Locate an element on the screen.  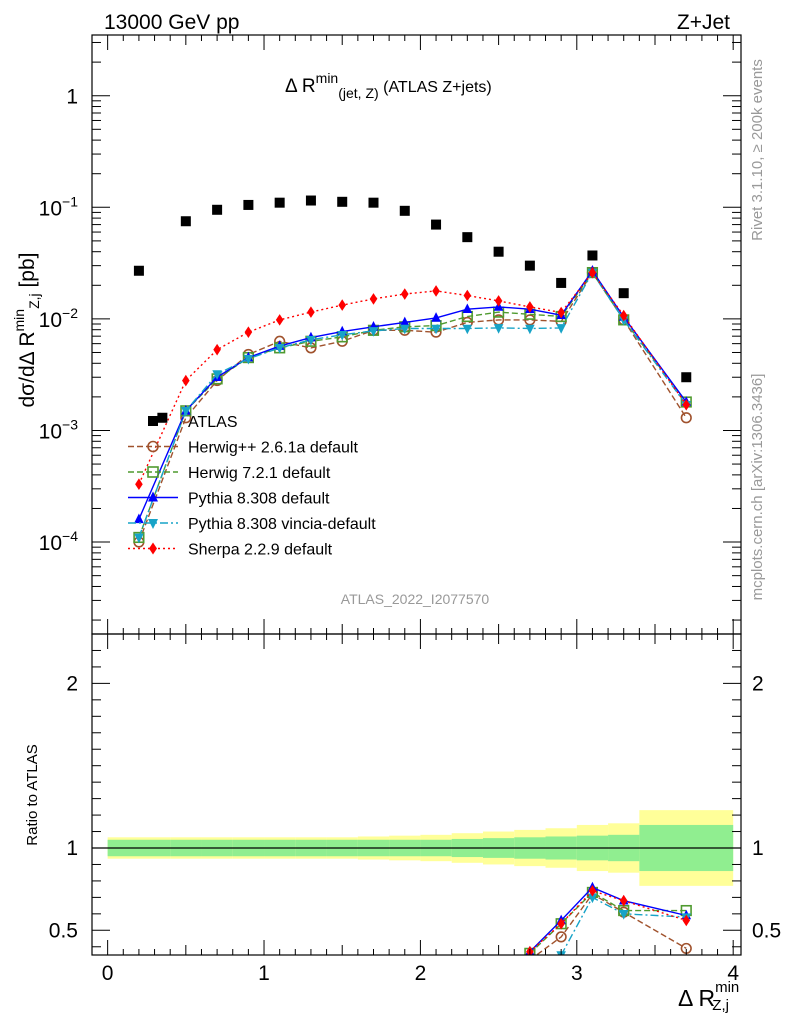
x-tick-label: 1 is located at coordinates (264, 973).